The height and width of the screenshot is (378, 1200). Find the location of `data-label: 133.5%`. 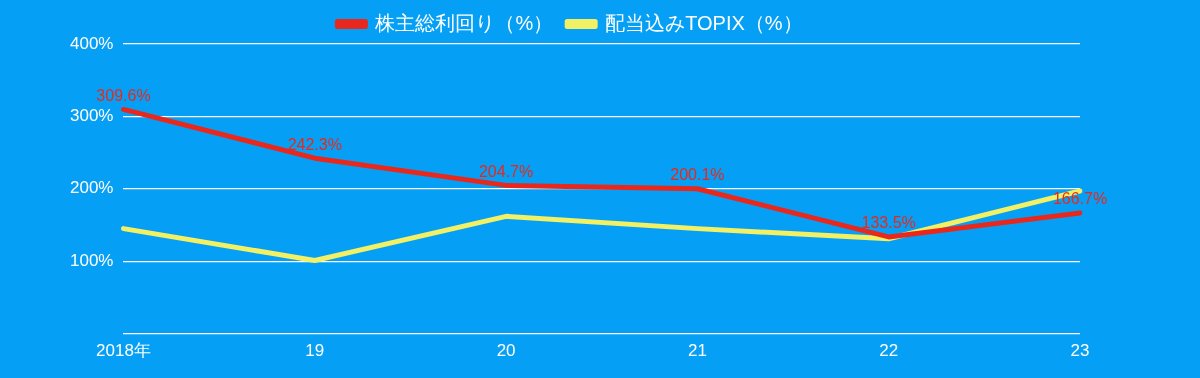

data-label: 133.5% is located at coordinates (888, 223).